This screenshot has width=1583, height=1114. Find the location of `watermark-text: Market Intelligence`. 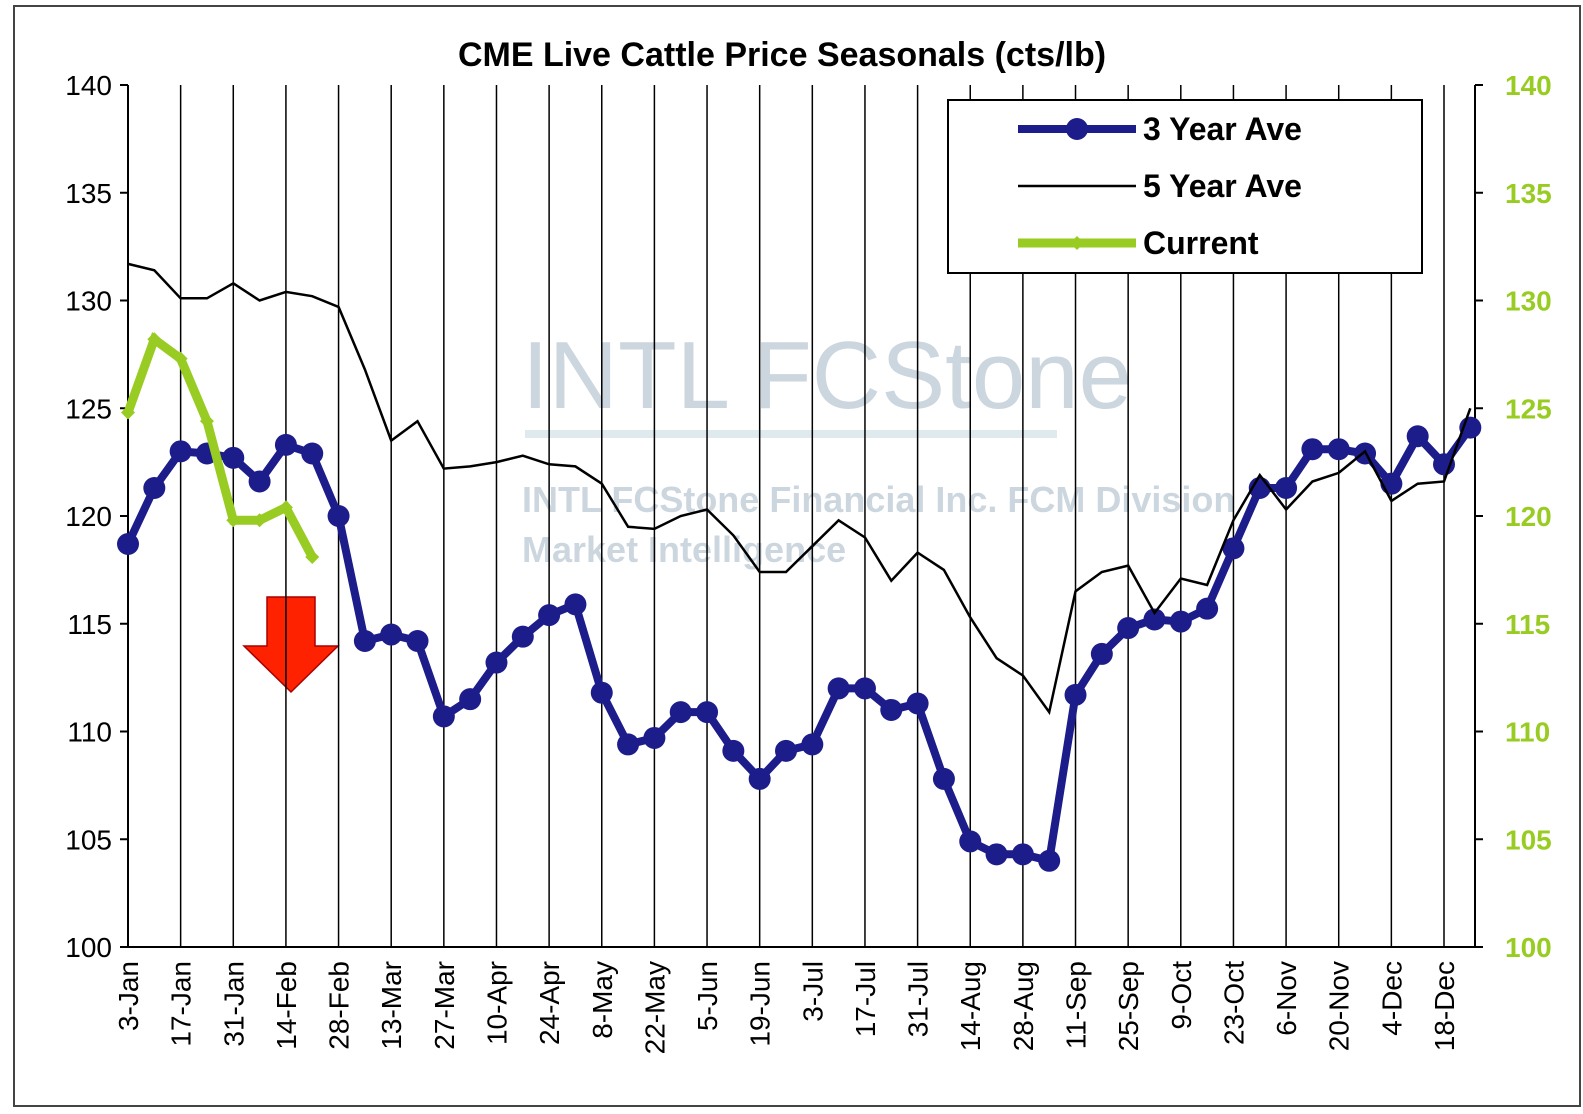

watermark-text: Market Intelligence is located at coordinates (684, 549).